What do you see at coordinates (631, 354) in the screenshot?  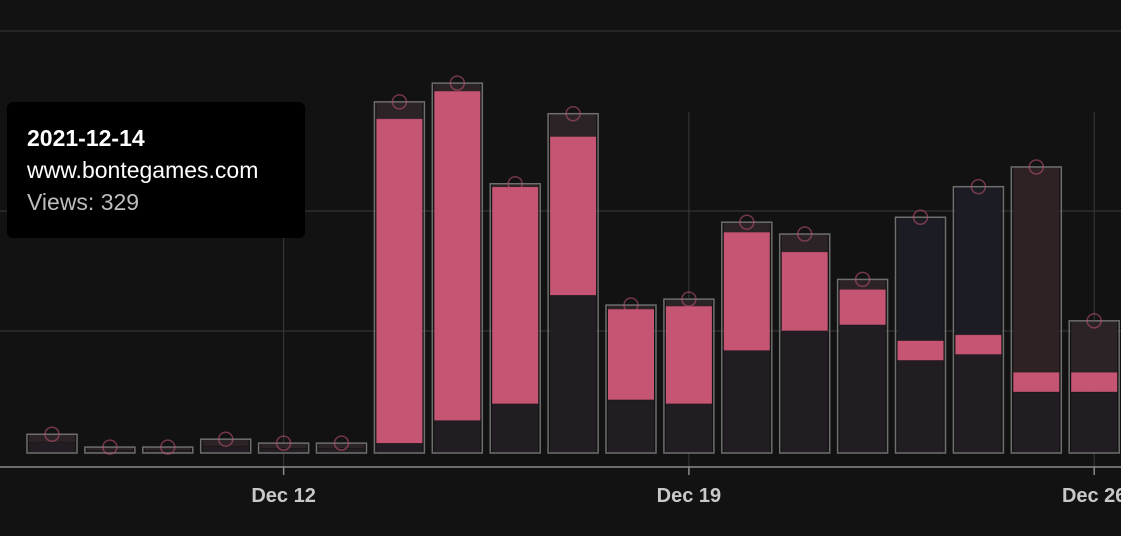 I see `bar-segment-2021-12-18-s1` at bounding box center [631, 354].